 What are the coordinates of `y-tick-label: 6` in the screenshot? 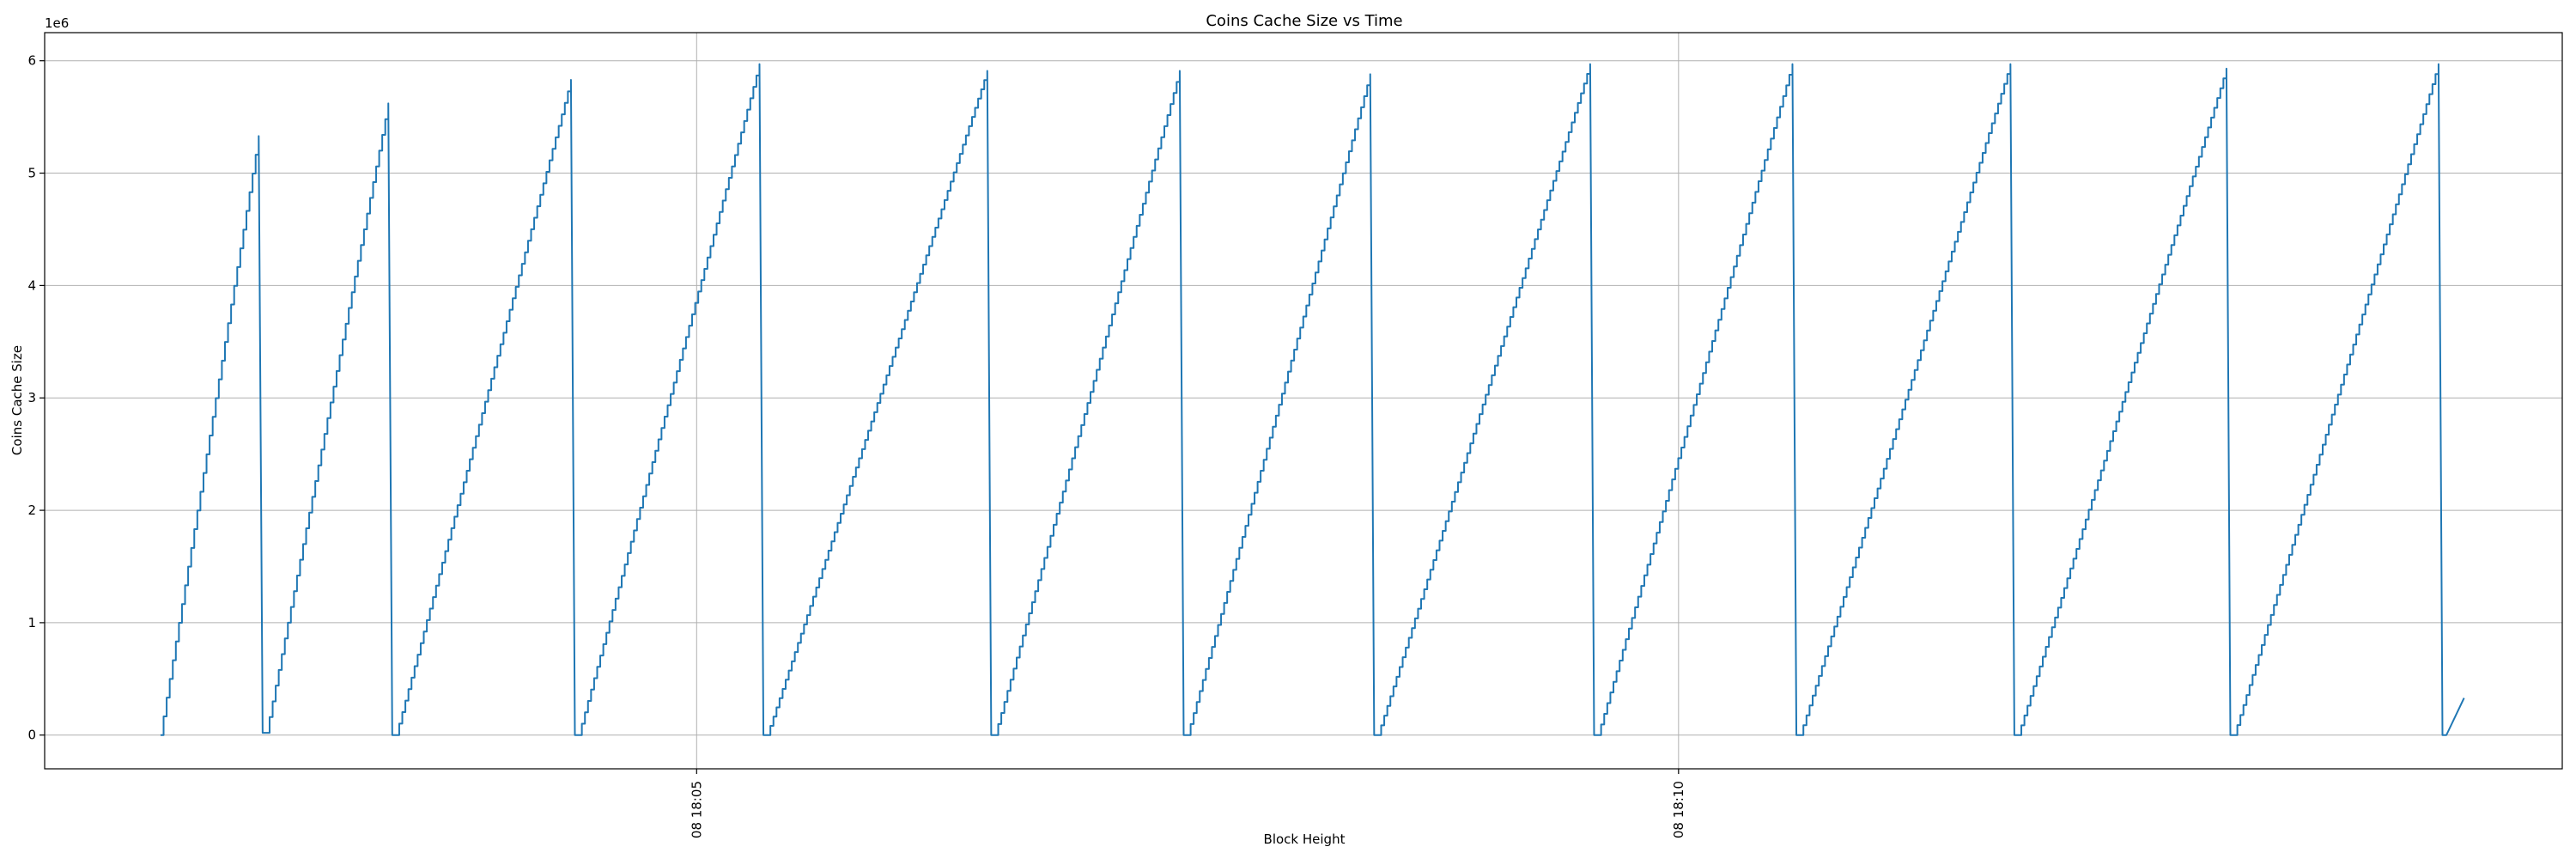 It's located at (32, 61).